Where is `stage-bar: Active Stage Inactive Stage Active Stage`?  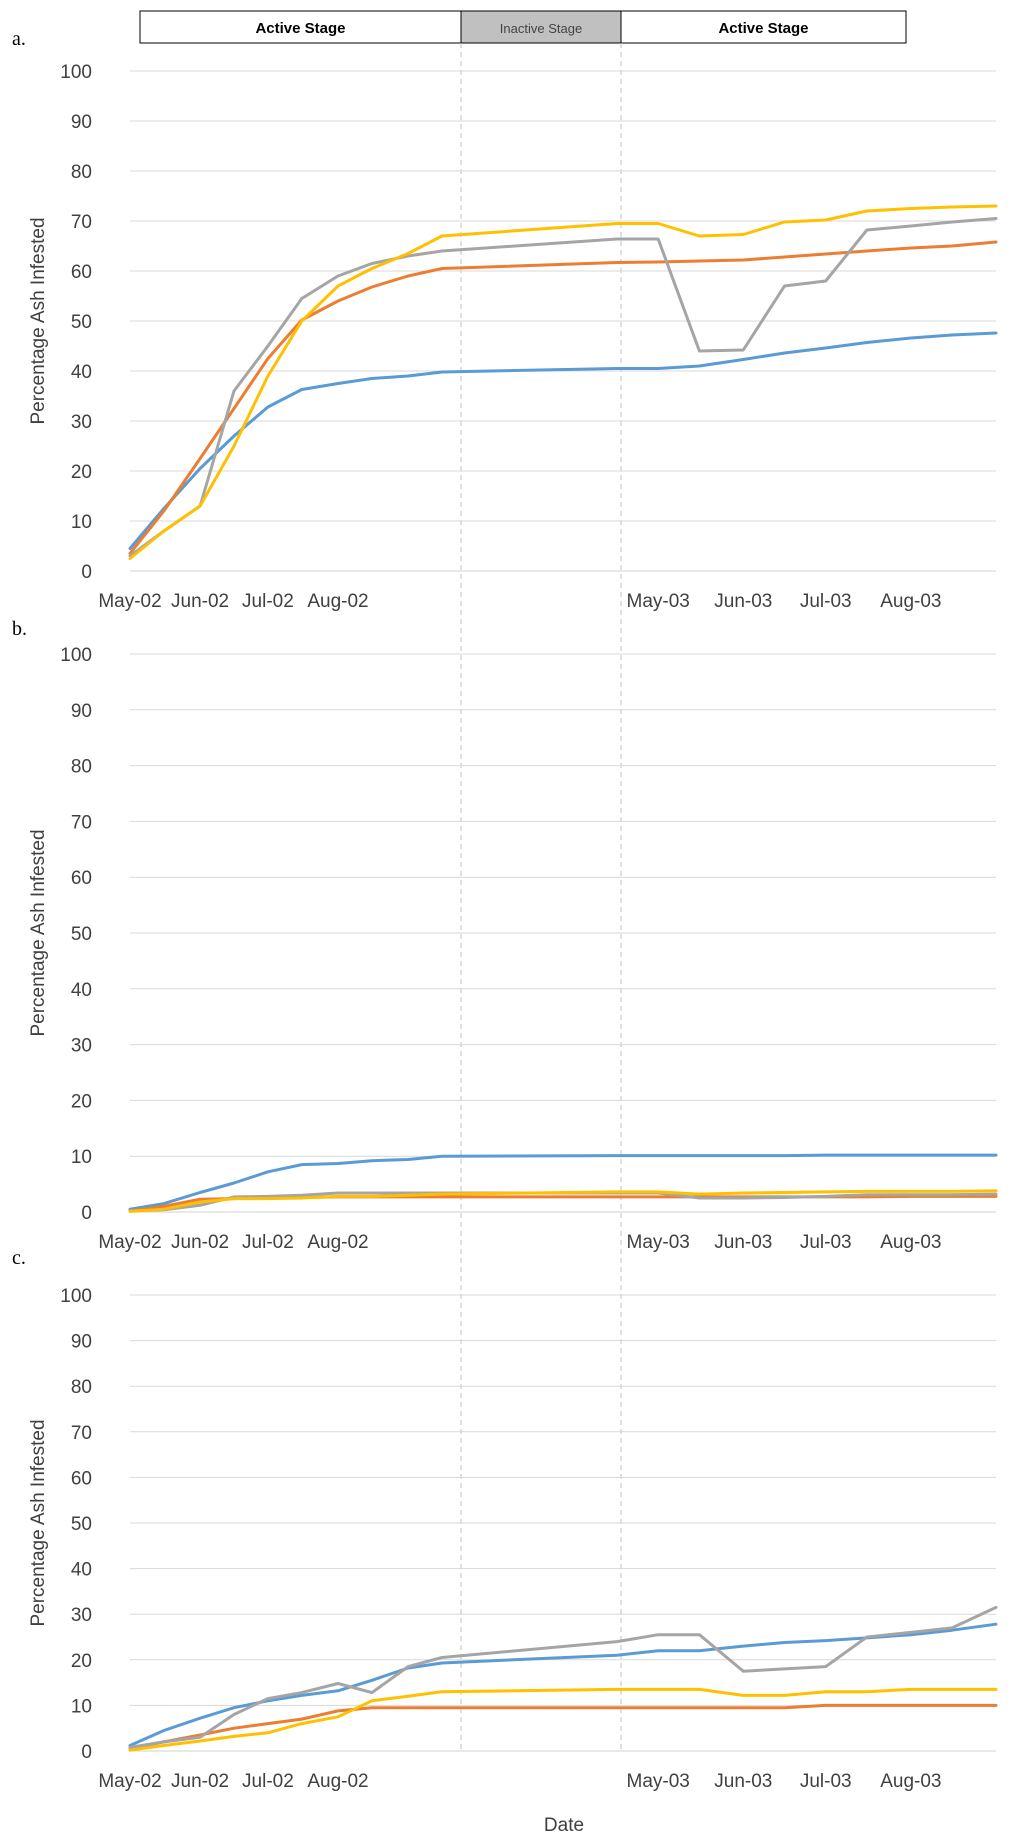
stage-bar: Active Stage Inactive Stage Active Stage is located at coordinates (523, 27).